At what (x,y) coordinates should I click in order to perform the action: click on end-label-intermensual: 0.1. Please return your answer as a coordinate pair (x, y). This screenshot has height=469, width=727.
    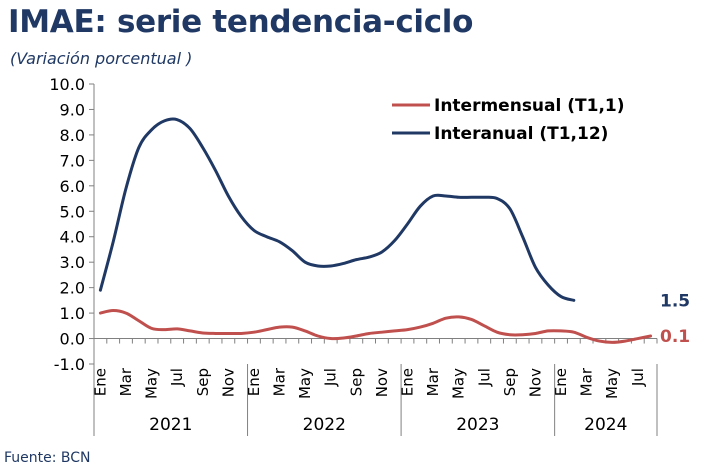
    Looking at the image, I should click on (675, 337).